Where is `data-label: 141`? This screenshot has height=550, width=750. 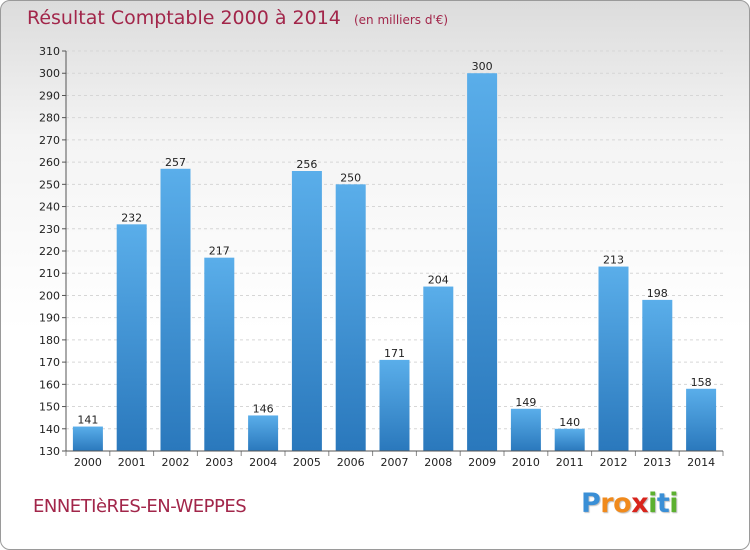 data-label: 141 is located at coordinates (87, 420).